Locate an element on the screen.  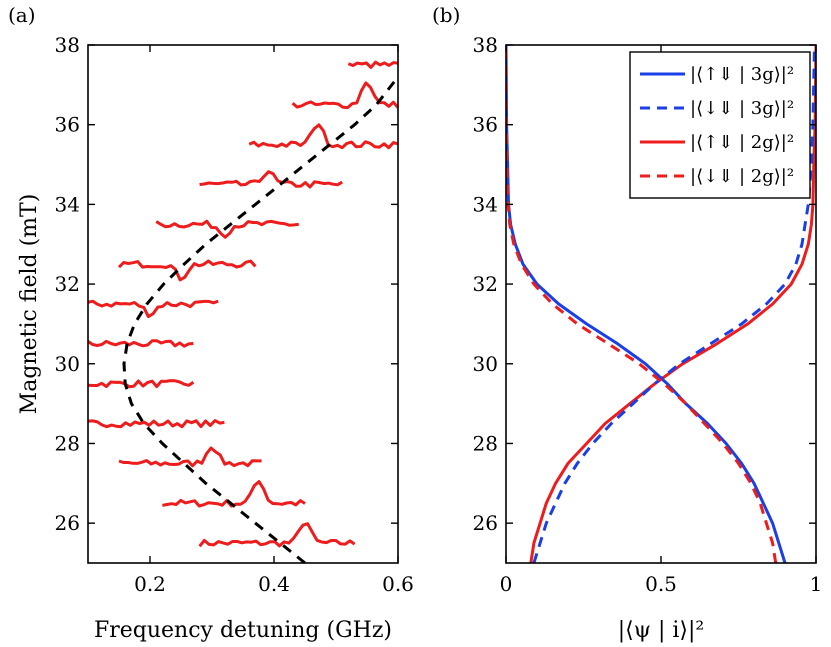
legend-label-down-2g: |⟨↓⇓ | 2g⟩|² is located at coordinates (742, 176).